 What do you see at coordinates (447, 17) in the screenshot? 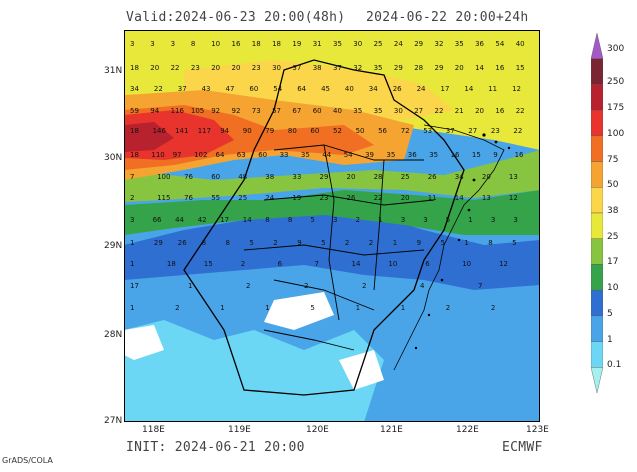
I see `forecast-time-label: 2024-06-22 20:00+24h` at bounding box center [447, 17].